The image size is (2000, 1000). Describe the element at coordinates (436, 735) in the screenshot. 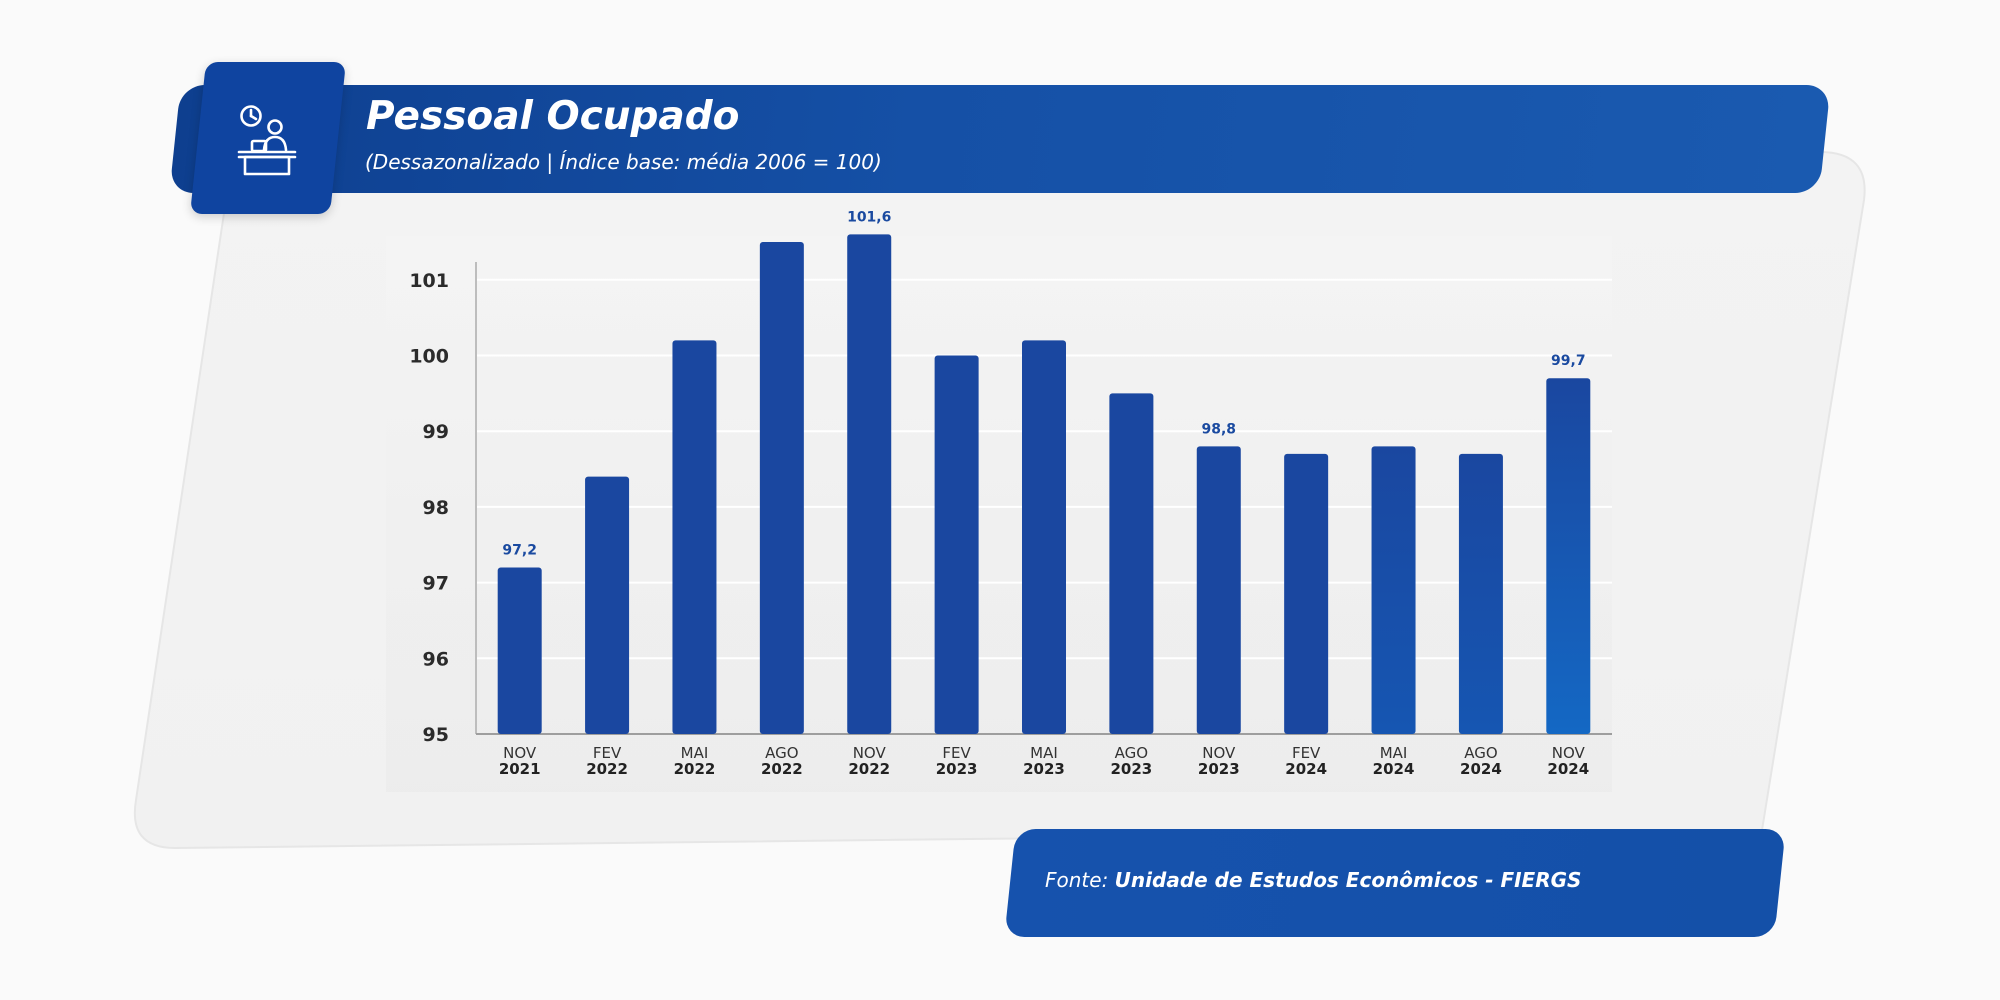

I see `y-tick-label: 95` at that location.